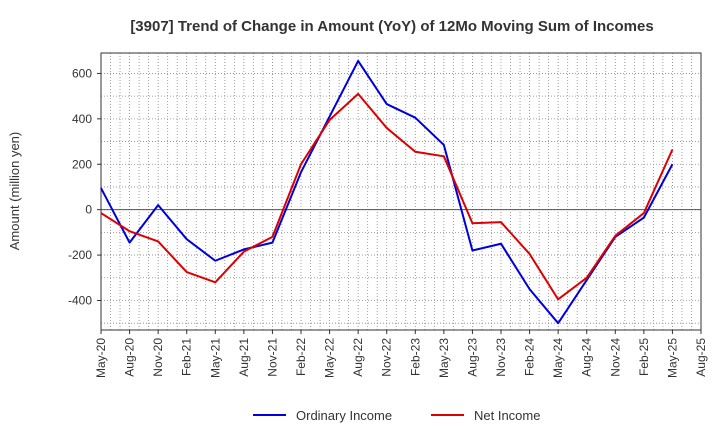 This screenshot has width=720, height=440. I want to click on x-tick-label: May-22, so click(330, 358).